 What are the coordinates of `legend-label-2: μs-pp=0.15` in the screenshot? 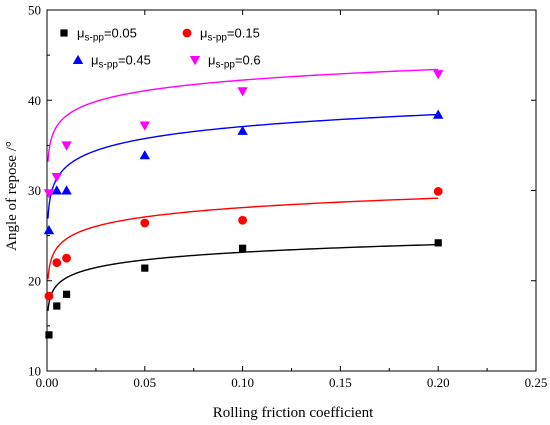 It's located at (230, 35).